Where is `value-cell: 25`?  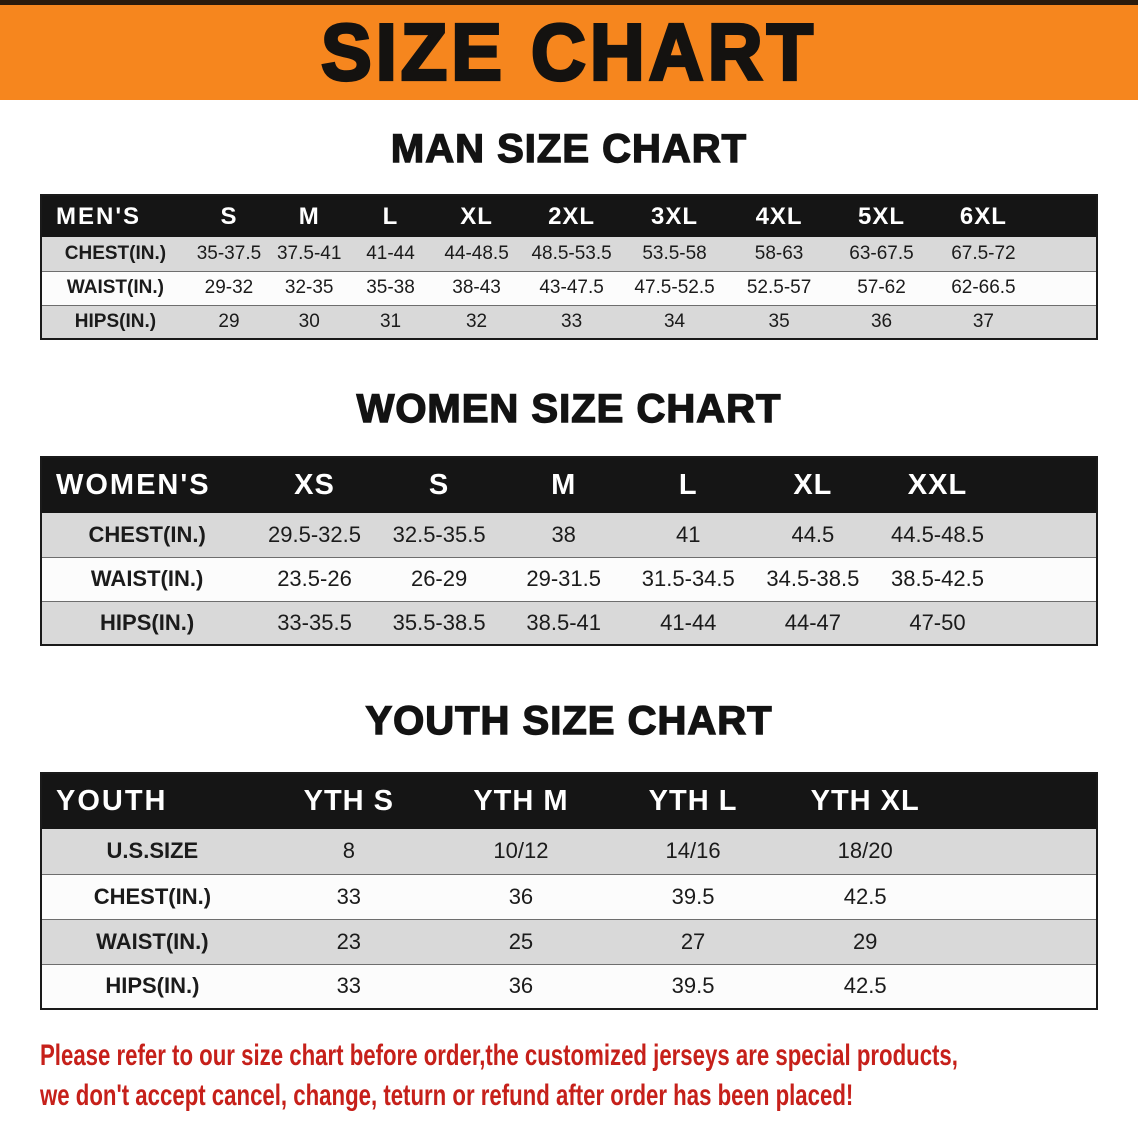
value-cell: 25 is located at coordinates (520, 941).